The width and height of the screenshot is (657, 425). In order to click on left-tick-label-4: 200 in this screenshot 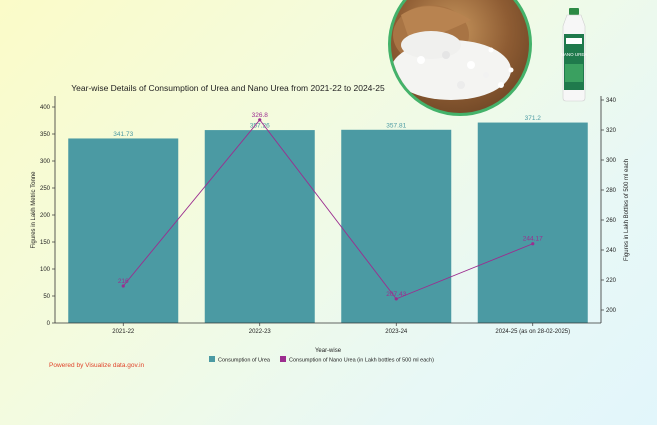, I will do `click(45, 216)`.